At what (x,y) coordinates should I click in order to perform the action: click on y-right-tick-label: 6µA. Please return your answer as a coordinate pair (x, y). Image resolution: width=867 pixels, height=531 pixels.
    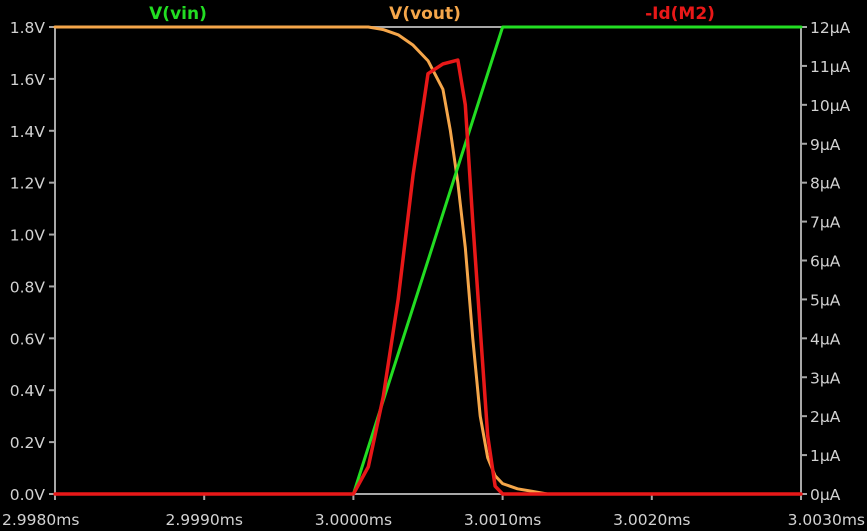
    Looking at the image, I should click on (825, 262).